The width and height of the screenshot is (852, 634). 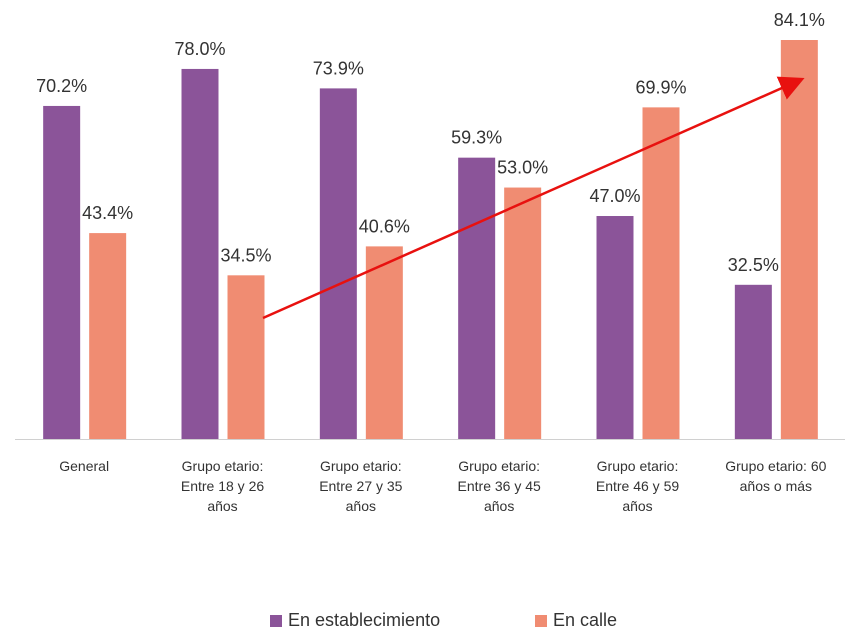 What do you see at coordinates (660, 87) in the screenshot?
I see `value-label: 69.9%` at bounding box center [660, 87].